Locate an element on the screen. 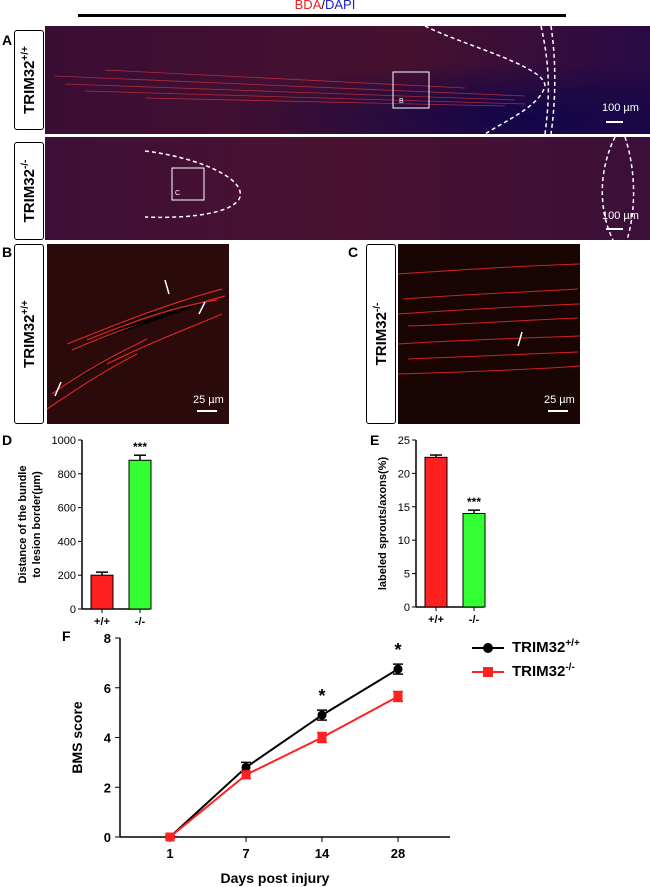 The height and width of the screenshot is (887, 650). y-tick-label: 5 is located at coordinates (407, 575).